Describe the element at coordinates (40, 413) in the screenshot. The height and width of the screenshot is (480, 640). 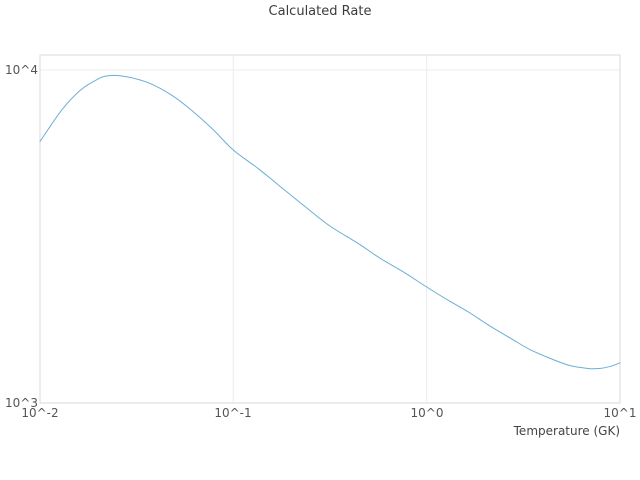
I see `x-tick-label-10e-2: 10^-2` at that location.